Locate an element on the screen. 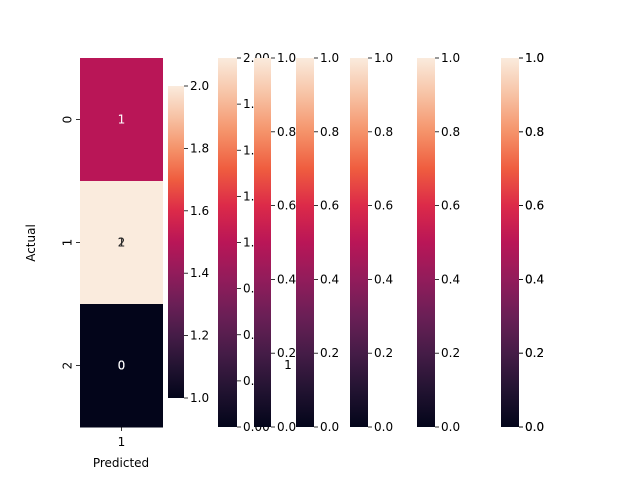 This screenshot has height=480, width=640. x-axis-label: Predicted is located at coordinates (121, 463).